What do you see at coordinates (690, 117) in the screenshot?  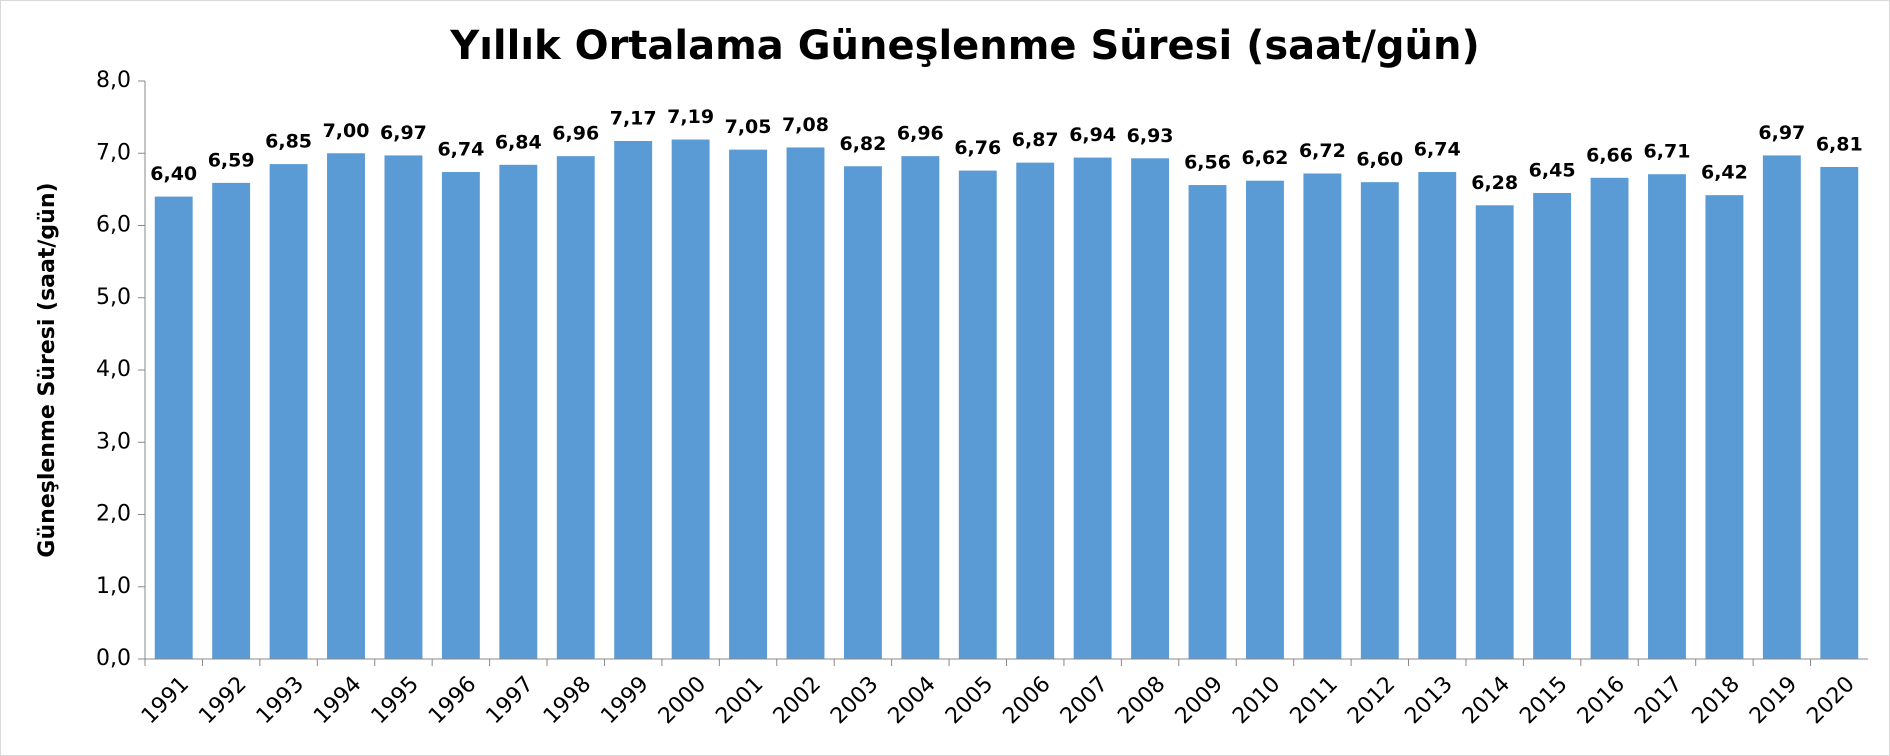 I see `data-label: 7,19` at bounding box center [690, 117].